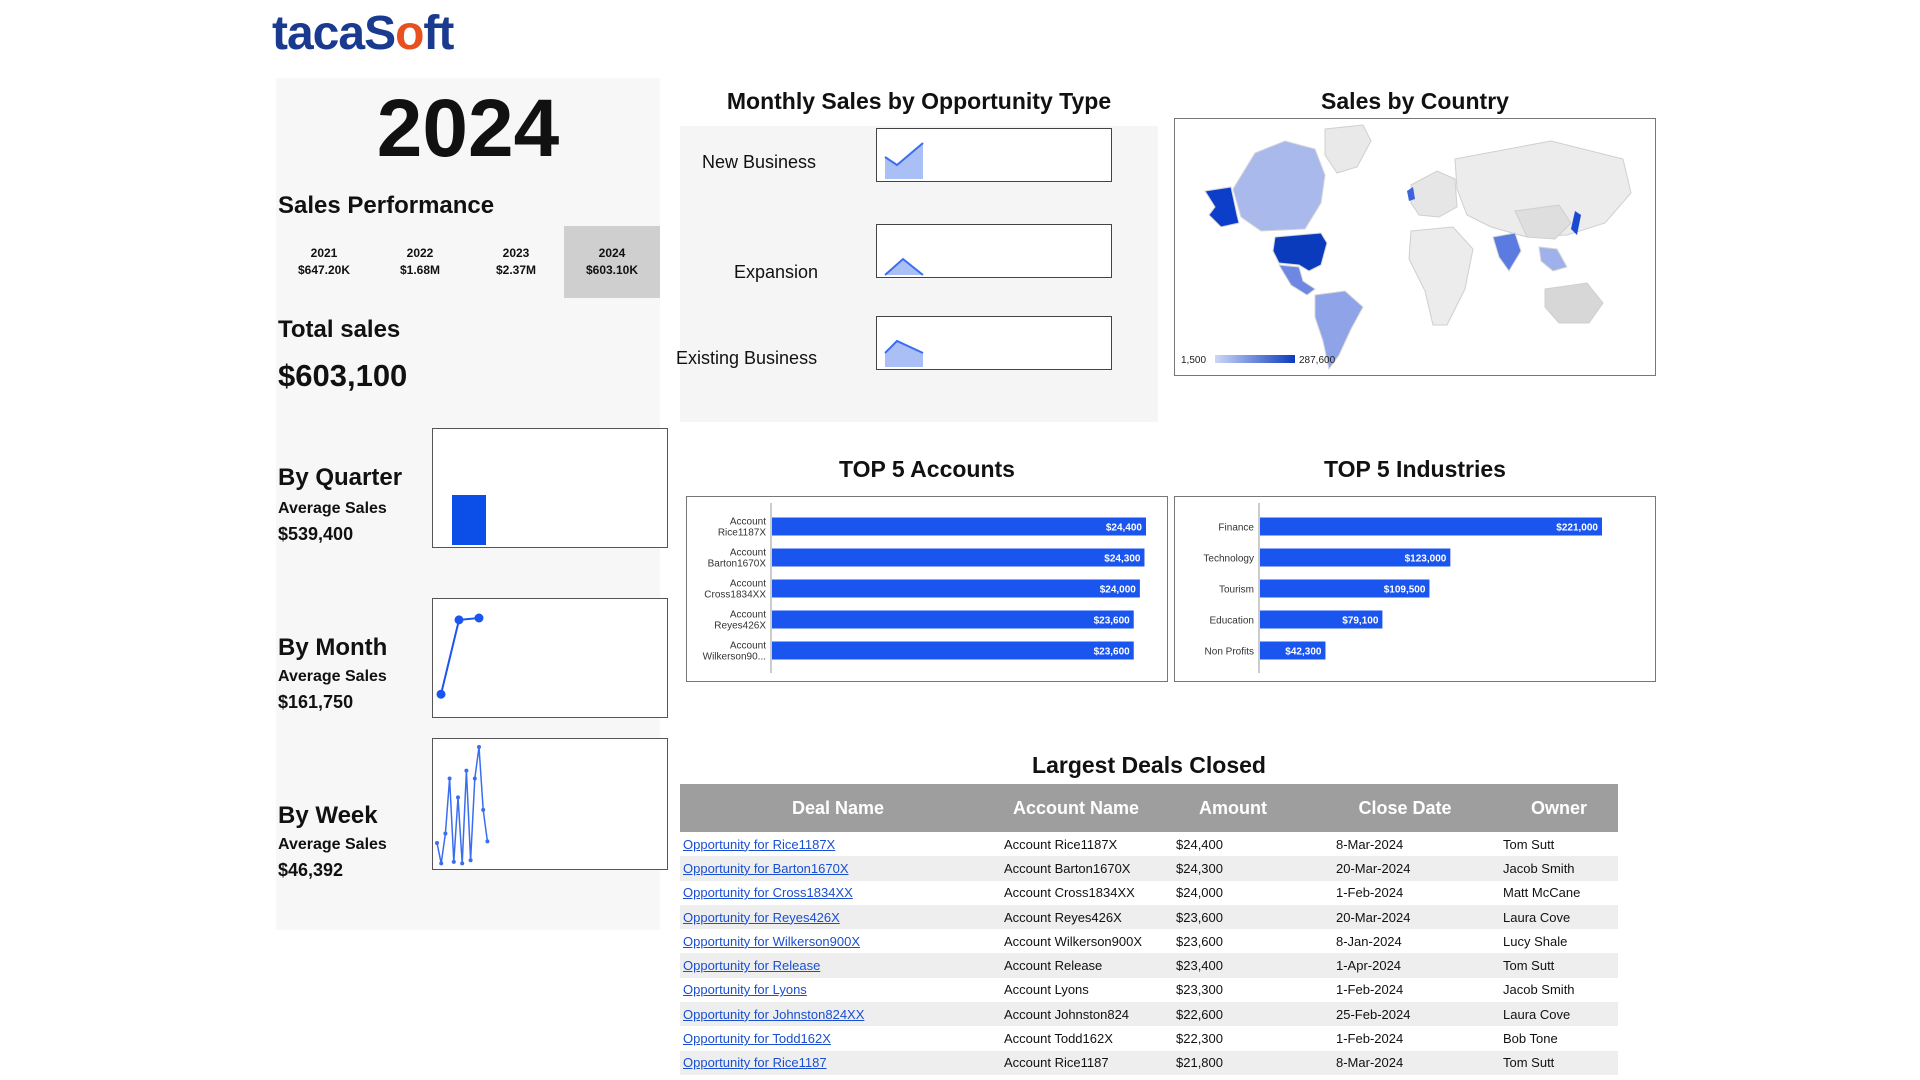  What do you see at coordinates (339, 329) in the screenshot?
I see `total-sales-label: Total sales` at bounding box center [339, 329].